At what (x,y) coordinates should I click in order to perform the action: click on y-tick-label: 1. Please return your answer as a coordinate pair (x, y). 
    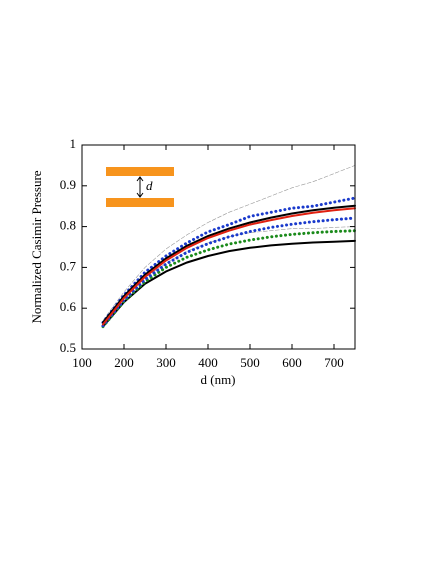
    Looking at the image, I should click on (73, 143).